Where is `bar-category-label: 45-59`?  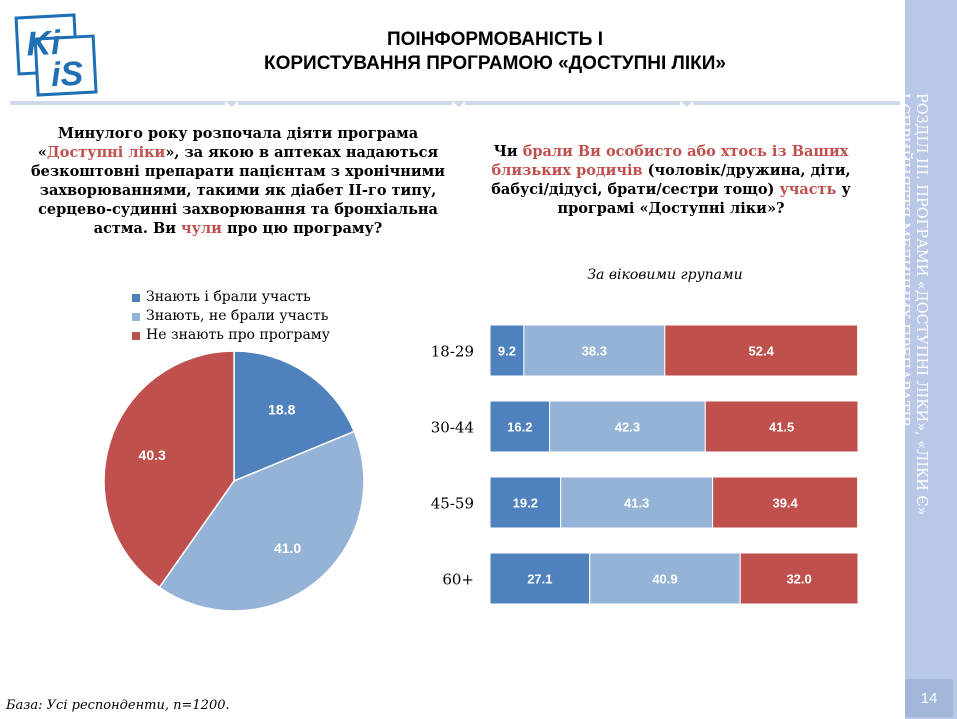 bar-category-label: 45-59 is located at coordinates (452, 504).